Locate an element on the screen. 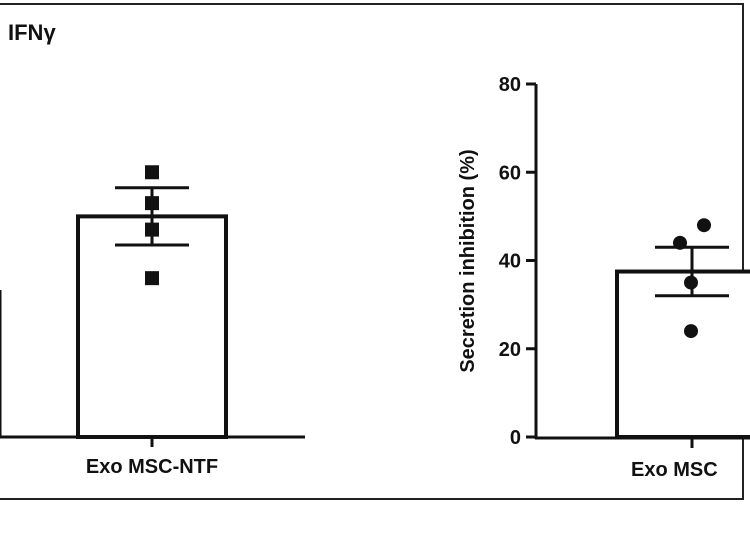 Image resolution: width=750 pixels, height=536 pixels. left-category-label: Exo MSC-NTF is located at coordinates (152, 467).